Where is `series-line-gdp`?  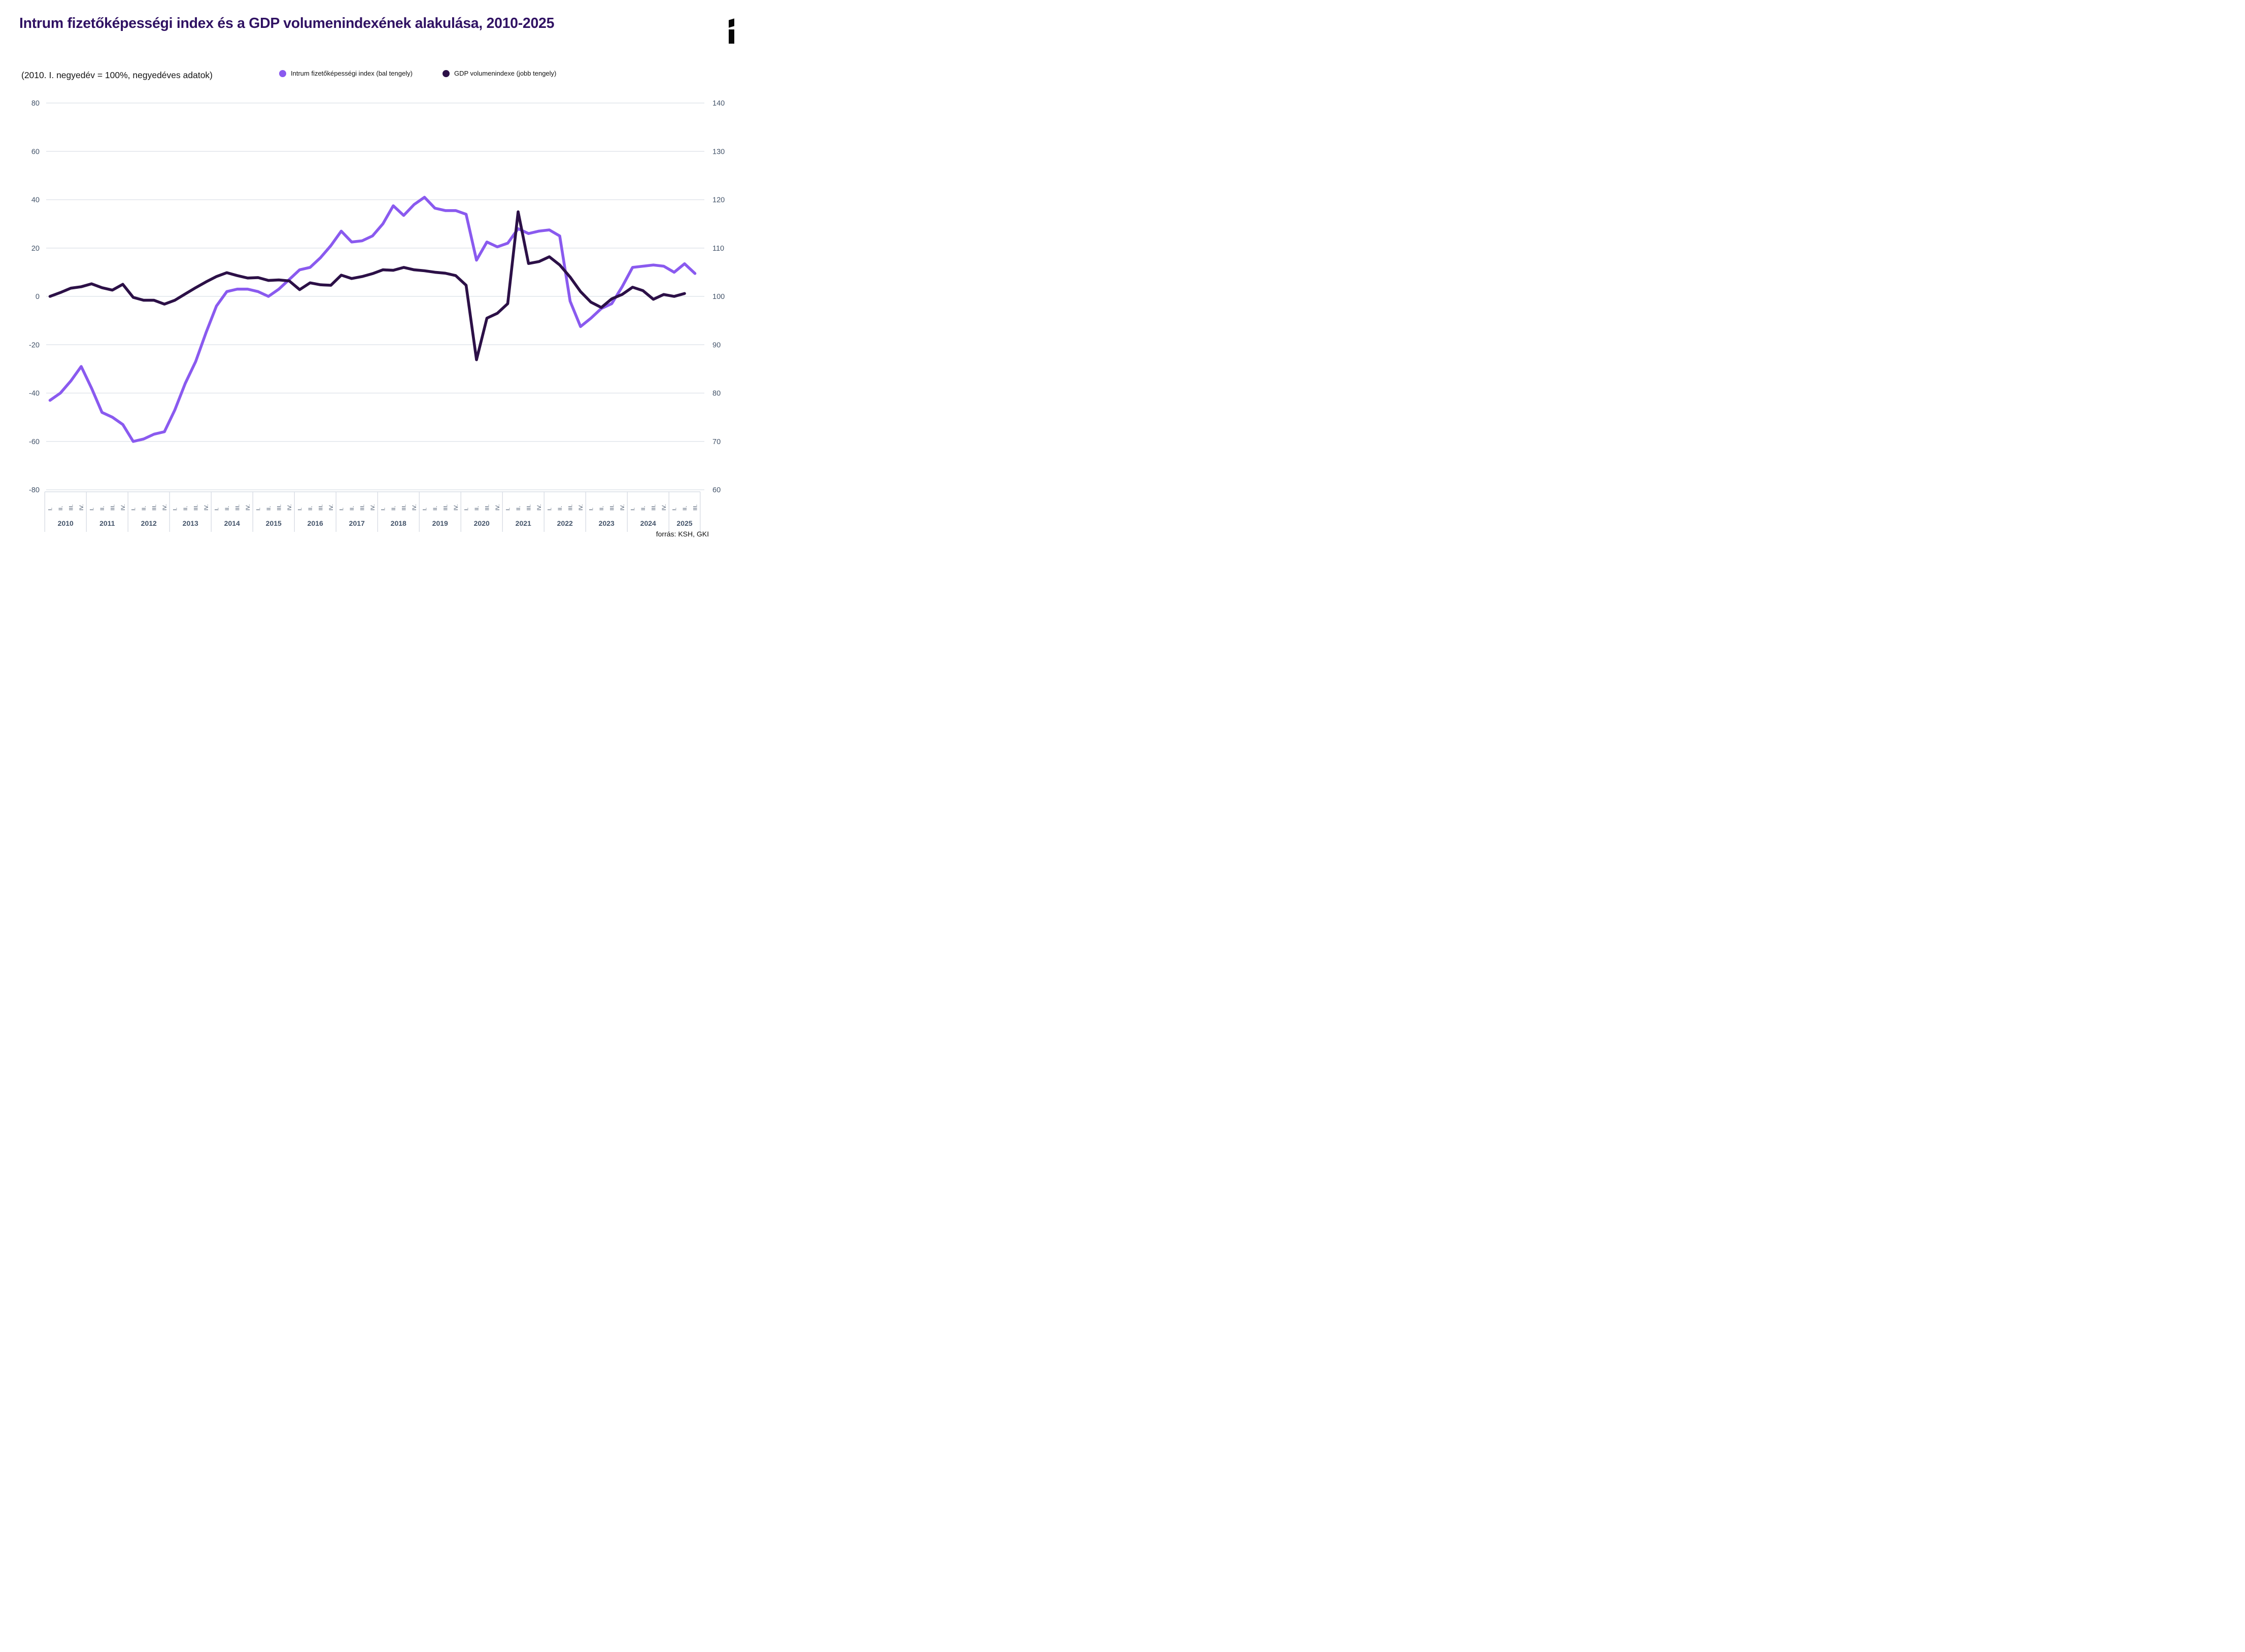 series-line-gdp is located at coordinates (367, 286).